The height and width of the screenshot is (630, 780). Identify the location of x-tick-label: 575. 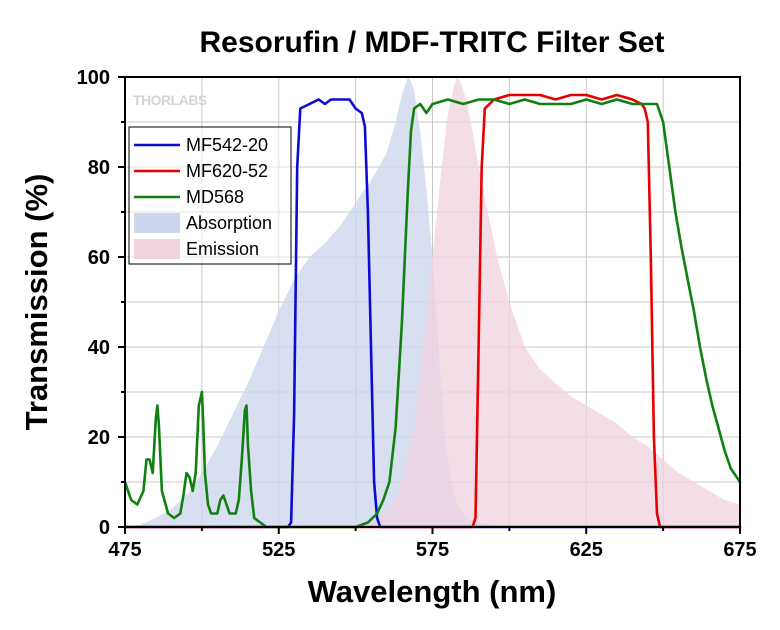
(432, 550).